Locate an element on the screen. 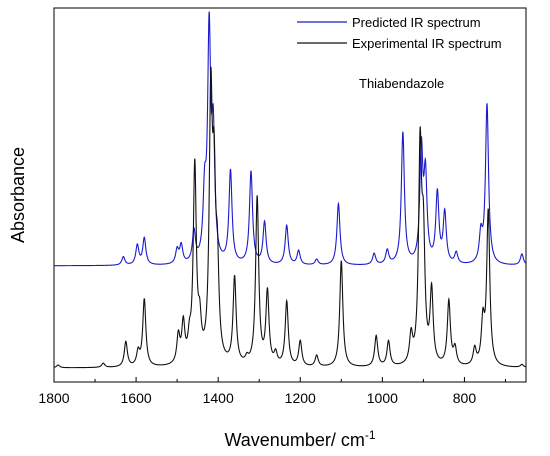 The height and width of the screenshot is (456, 550). legend-label-predicted: Predicted IR spectrum is located at coordinates (416, 22).